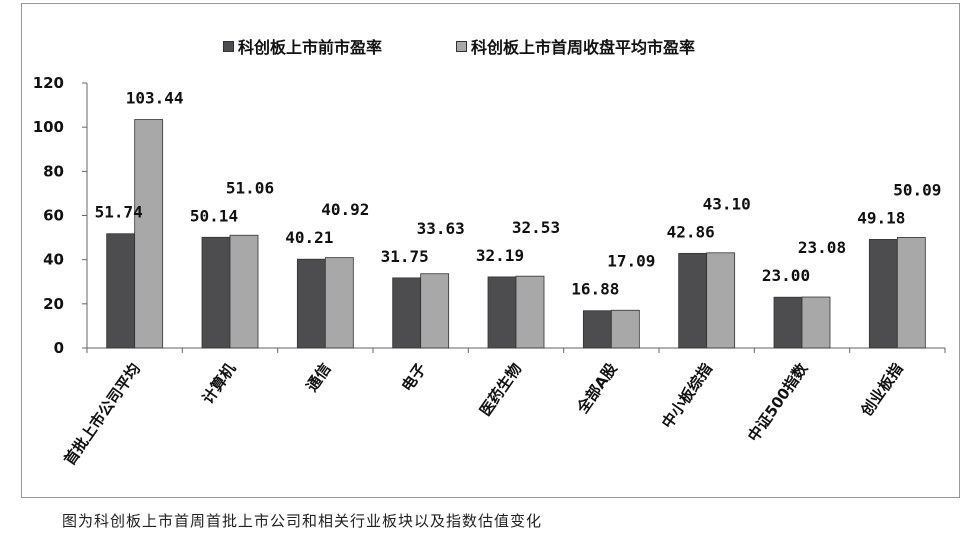  Describe the element at coordinates (441, 228) in the screenshot. I see `data-label-s2-3: 33.63` at that location.